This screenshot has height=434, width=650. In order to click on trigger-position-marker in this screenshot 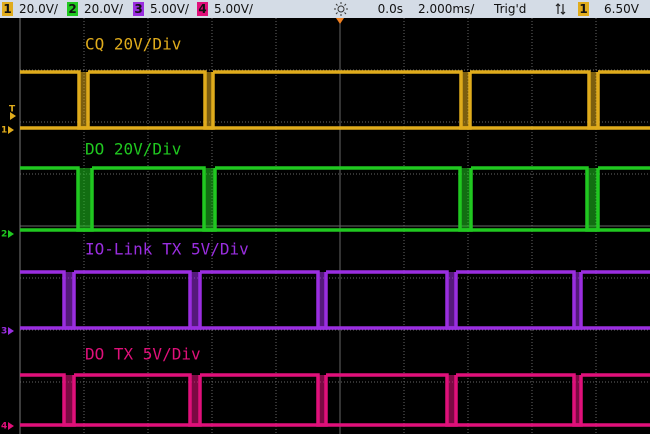, I will do `click(340, 21)`.